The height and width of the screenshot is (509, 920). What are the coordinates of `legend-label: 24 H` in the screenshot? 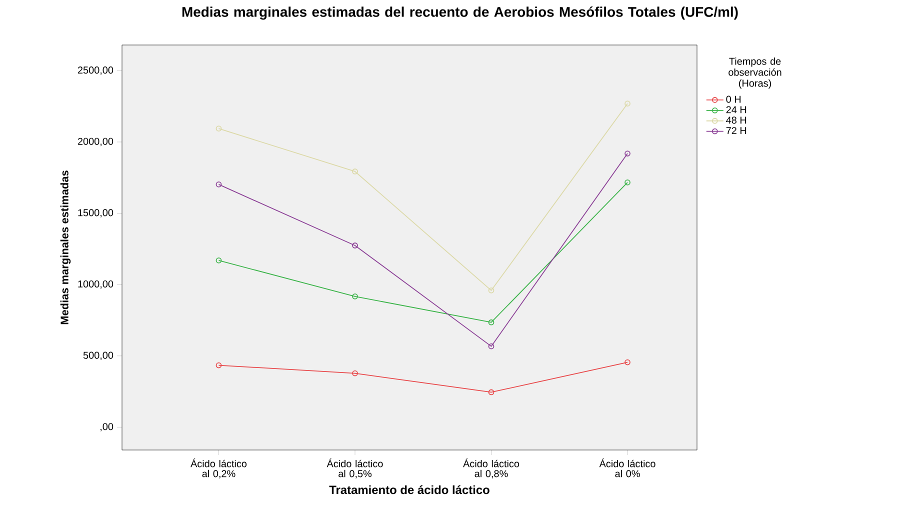 It's located at (736, 110).